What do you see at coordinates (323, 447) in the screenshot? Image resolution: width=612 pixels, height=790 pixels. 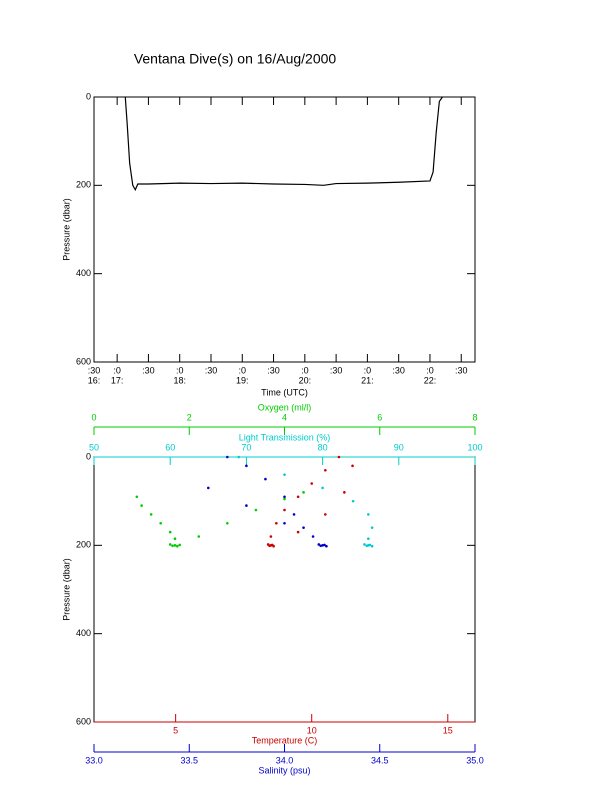 I see `x-tick-label: 80` at bounding box center [323, 447].